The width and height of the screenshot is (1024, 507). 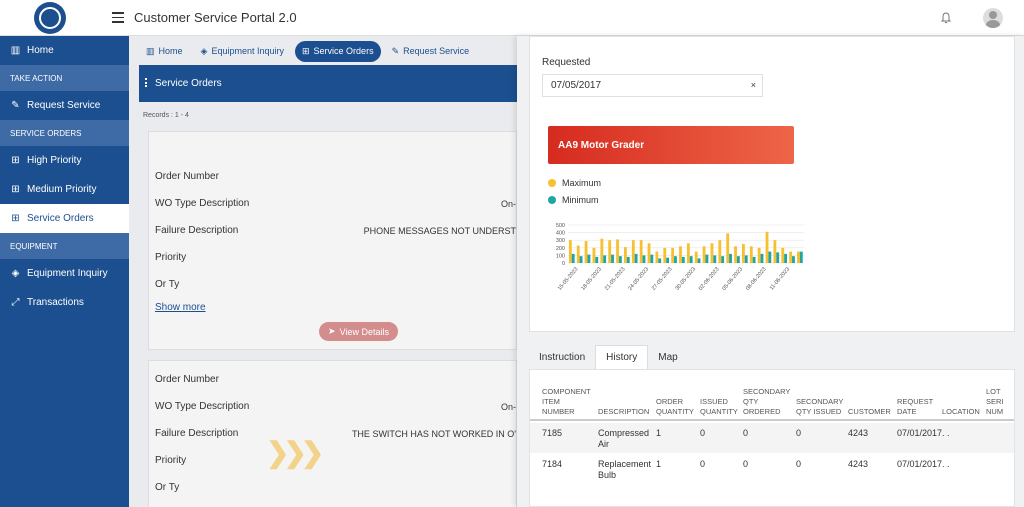 I want to click on tab-home: ▥ Home, so click(x=164, y=51).